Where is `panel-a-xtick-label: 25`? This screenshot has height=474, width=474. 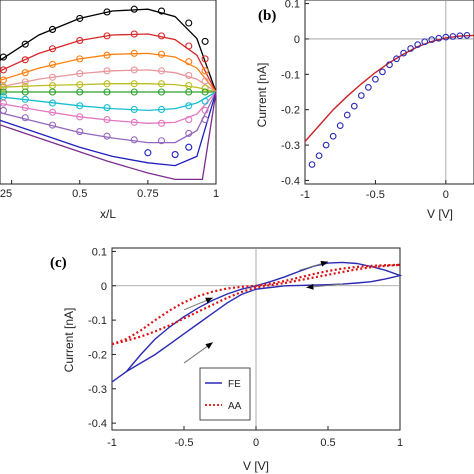 panel-a-xtick-label: 25 is located at coordinates (6, 194).